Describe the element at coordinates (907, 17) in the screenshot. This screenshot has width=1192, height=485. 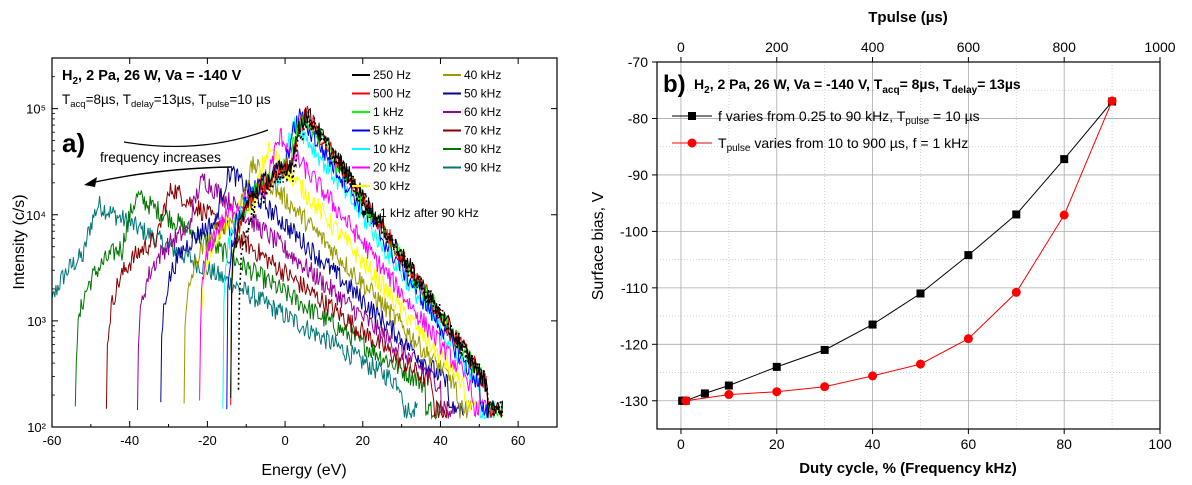
I see `b-x2-axis-label: Tpulse (µs)` at that location.